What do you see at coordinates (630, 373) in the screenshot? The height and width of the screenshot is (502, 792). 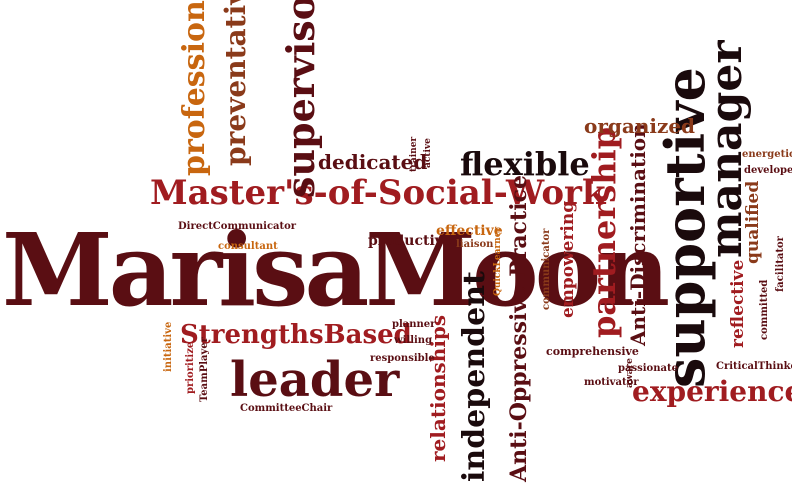 I see `cloud-word: aware` at bounding box center [630, 373].